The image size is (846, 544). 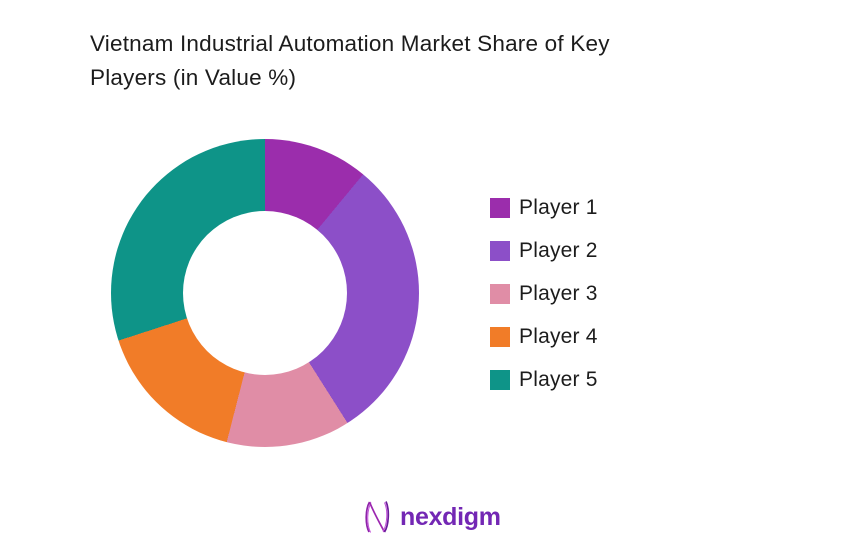 I want to click on nexdigm-logo-icon, so click(x=377, y=517).